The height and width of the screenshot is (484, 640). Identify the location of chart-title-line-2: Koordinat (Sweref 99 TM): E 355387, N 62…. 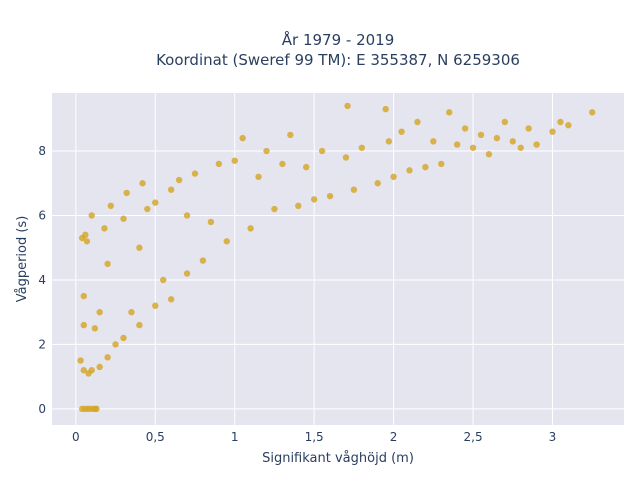
(338, 60).